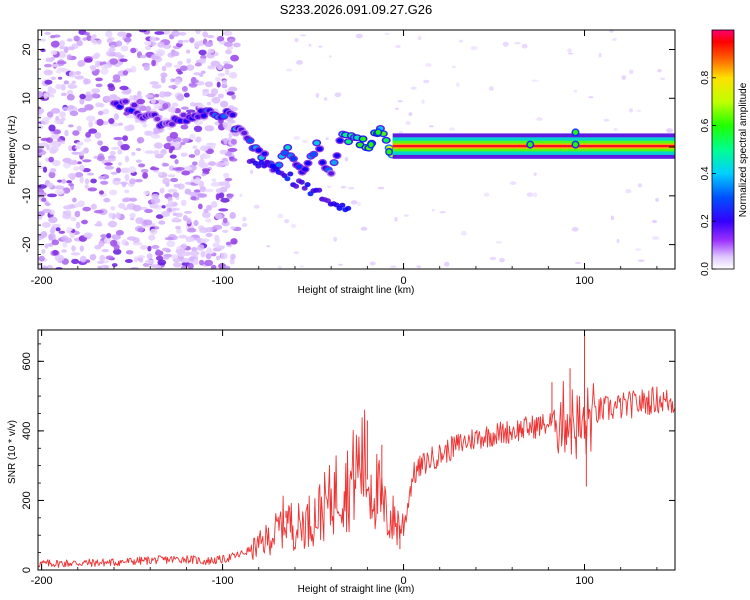  I want to click on colorbar-gradient, so click(723, 149).